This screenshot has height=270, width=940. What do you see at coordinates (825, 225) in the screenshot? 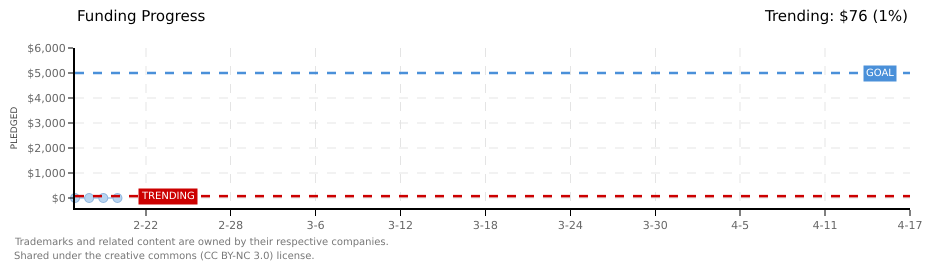
I see `x-tick-label: 4-11` at bounding box center [825, 225].